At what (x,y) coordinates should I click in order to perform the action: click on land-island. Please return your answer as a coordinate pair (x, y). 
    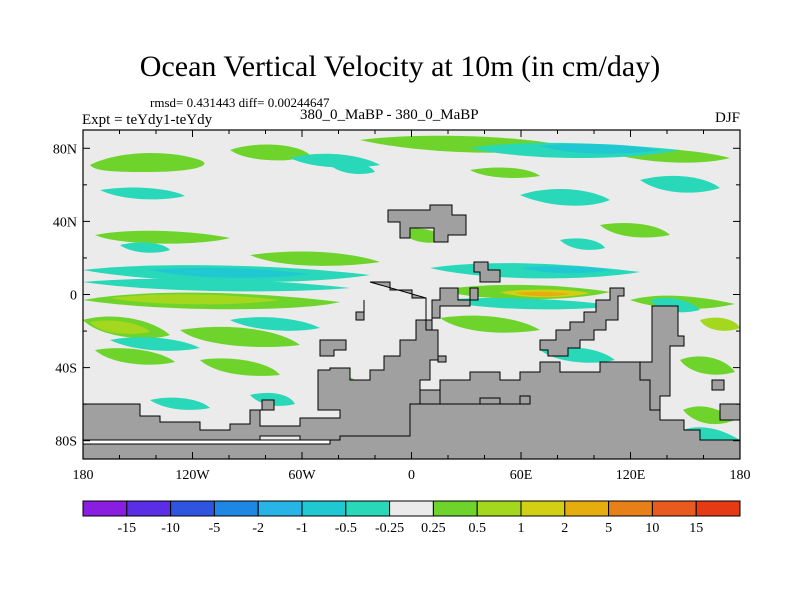
    Looking at the image, I should click on (487, 272).